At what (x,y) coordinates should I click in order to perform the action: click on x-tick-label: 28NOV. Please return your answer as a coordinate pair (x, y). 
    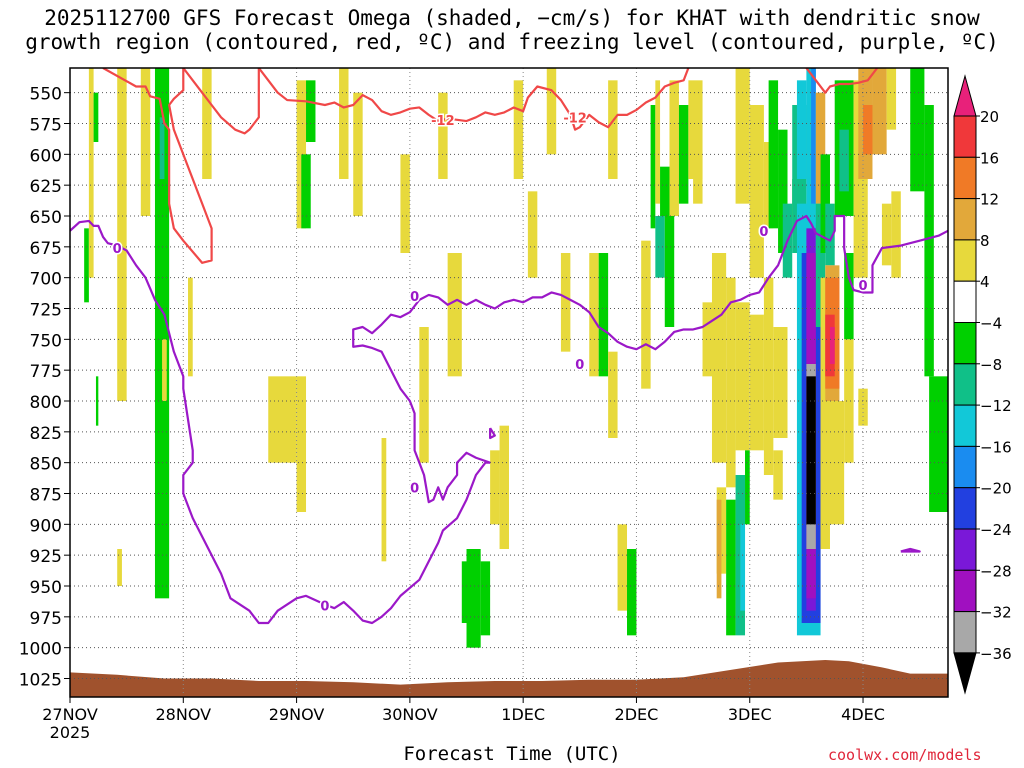
    Looking at the image, I should click on (183, 714).